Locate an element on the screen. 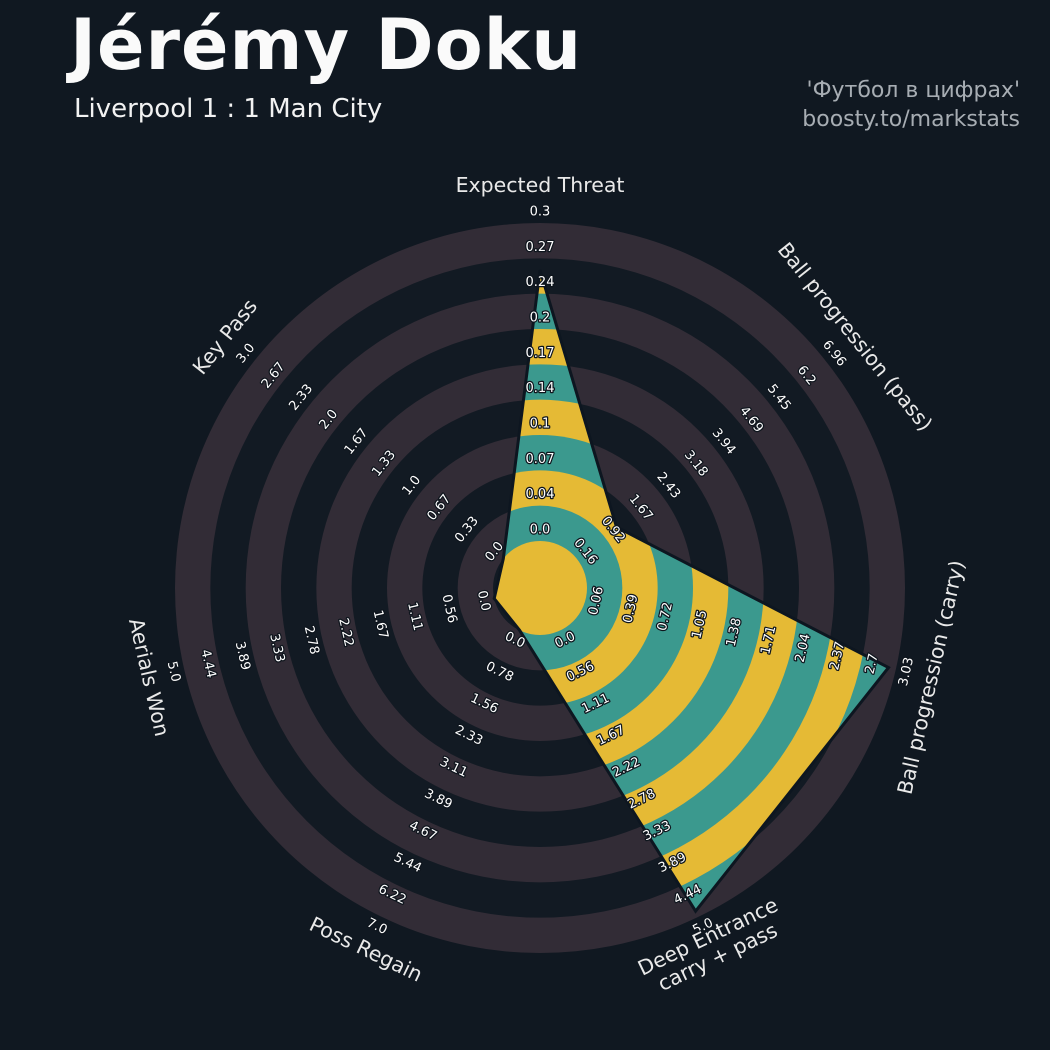 This screenshot has width=1050, height=1050. svg-text: 0.17 is located at coordinates (540, 353).